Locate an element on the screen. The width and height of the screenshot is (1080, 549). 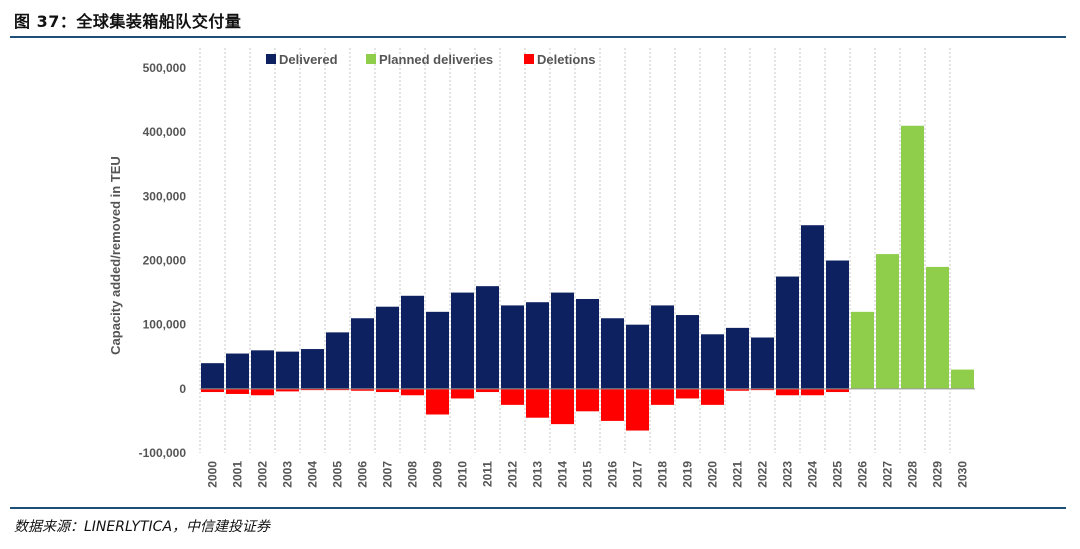
bar-planned-deliveries-2030 is located at coordinates (962, 379).